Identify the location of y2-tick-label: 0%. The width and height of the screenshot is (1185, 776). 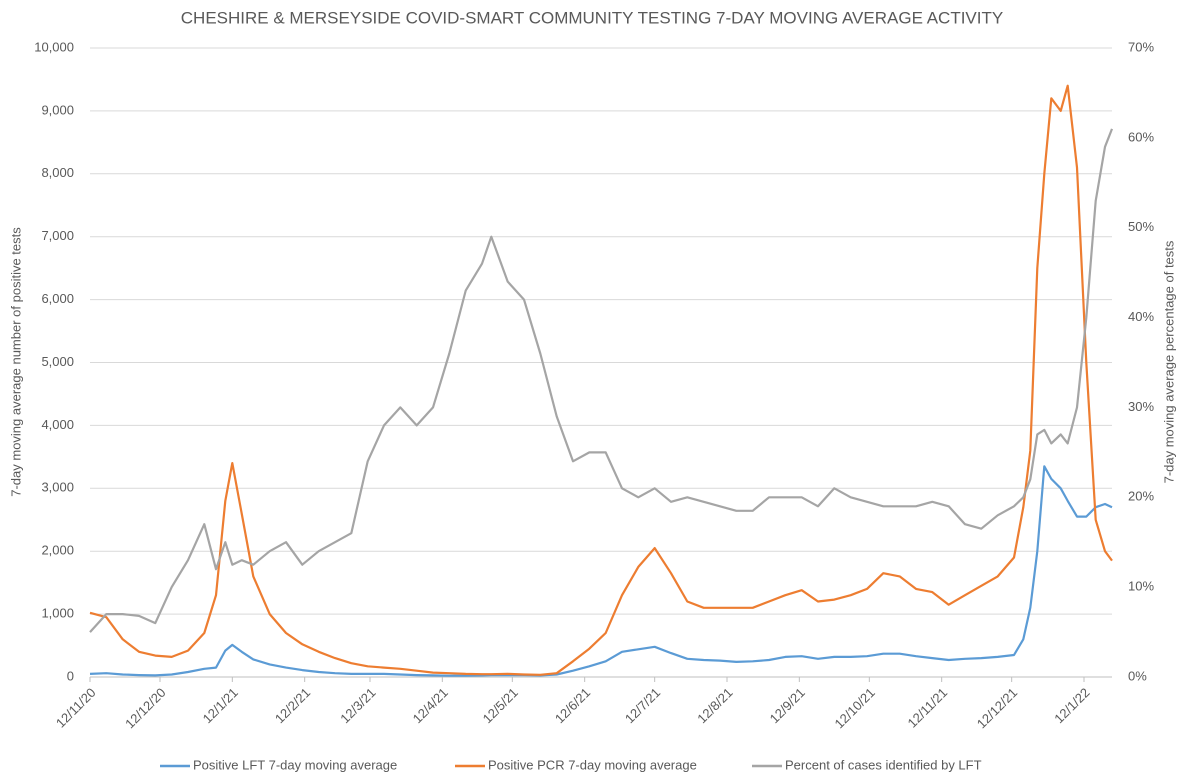
(1137, 675).